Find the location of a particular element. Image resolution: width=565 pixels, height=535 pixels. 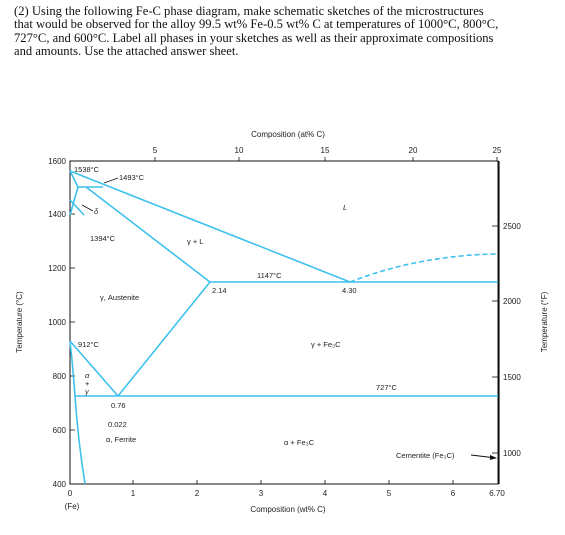

bottom-sub-label: (Fe) is located at coordinates (72, 506).